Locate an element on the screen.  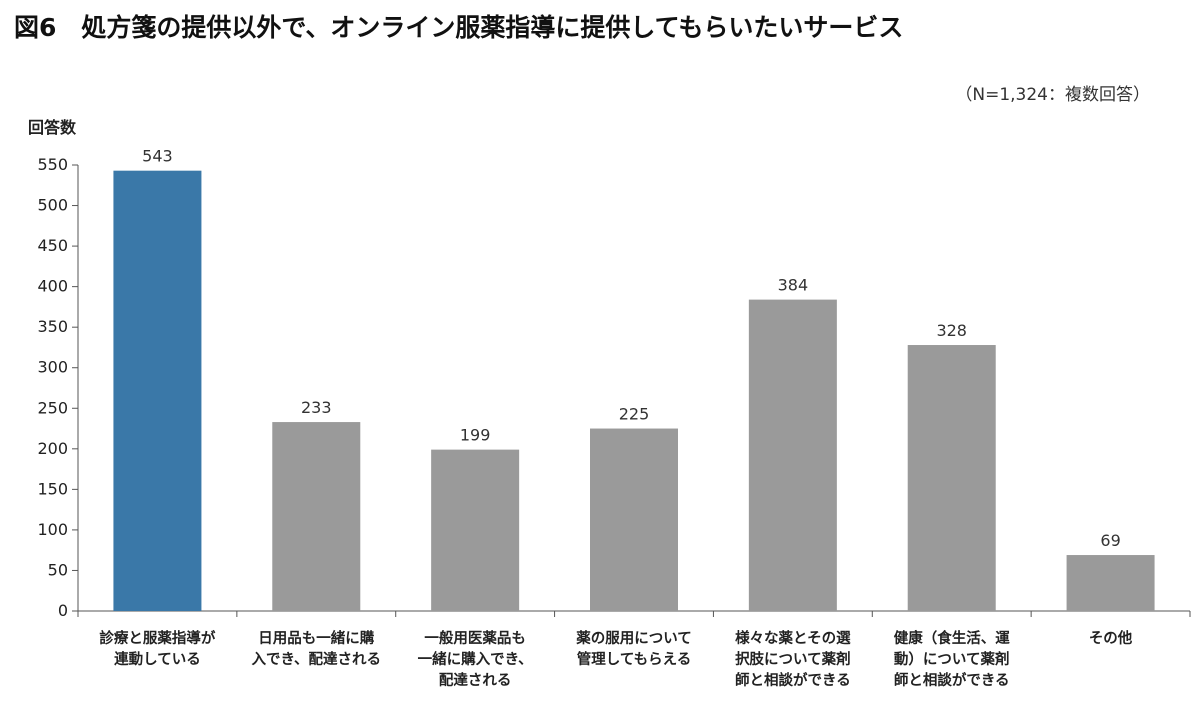
y-tick-label: 250 is located at coordinates (52, 407).